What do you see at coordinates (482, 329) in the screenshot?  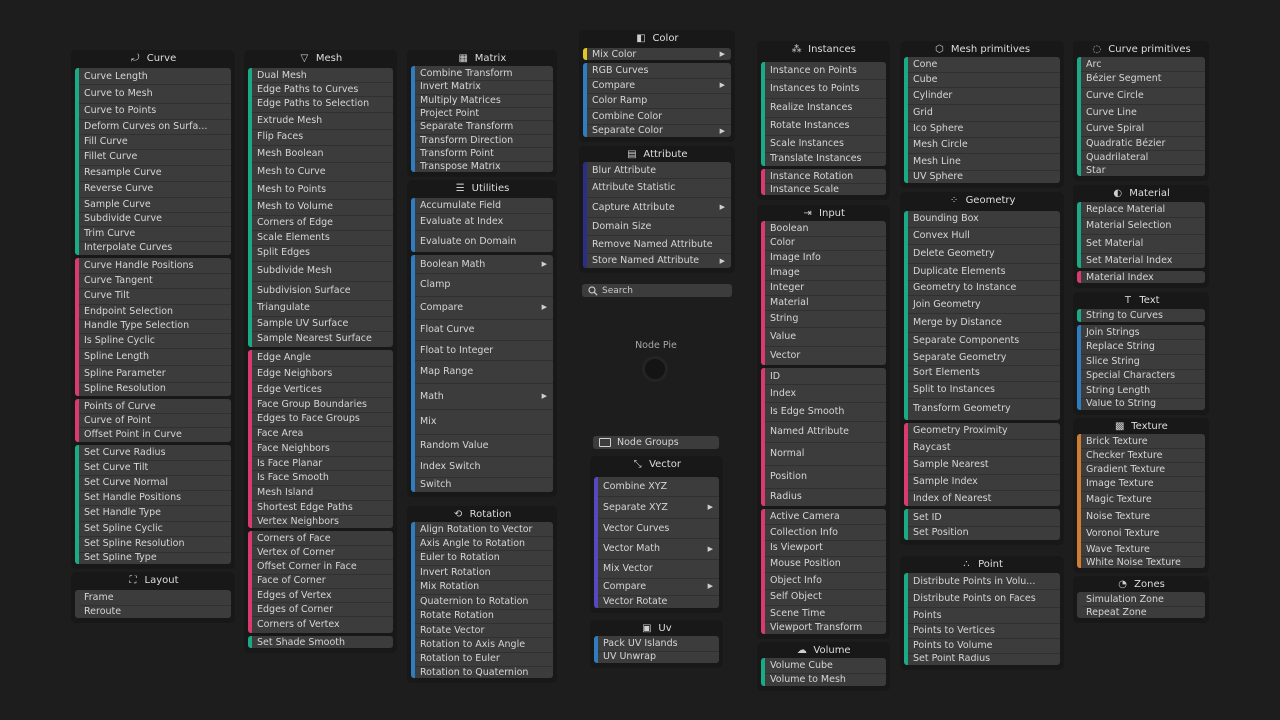 I see `menu-item-float-curve: Float Curve` at bounding box center [482, 329].